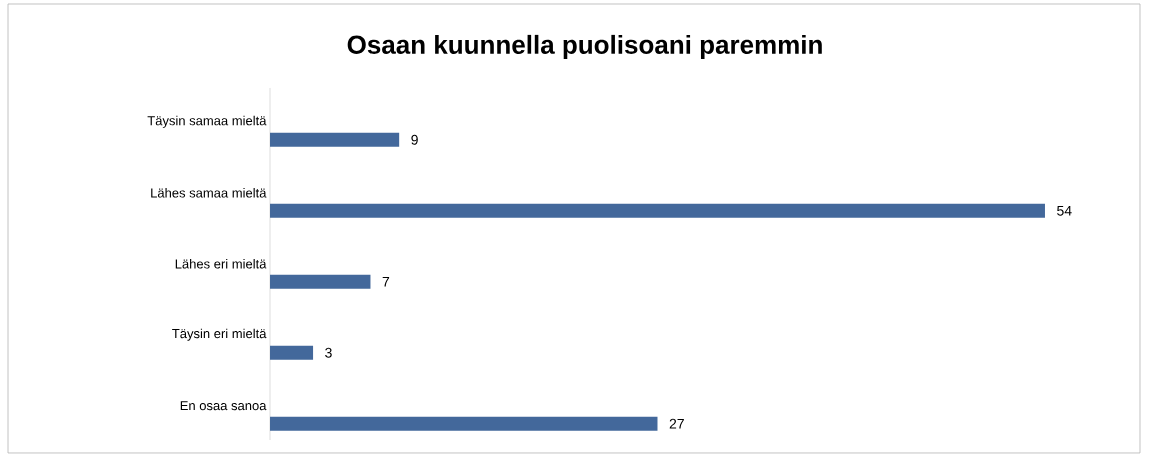 The image size is (1151, 457). I want to click on chart-title: Osaan kuunnella puolisoani paremmin, so click(584, 47).